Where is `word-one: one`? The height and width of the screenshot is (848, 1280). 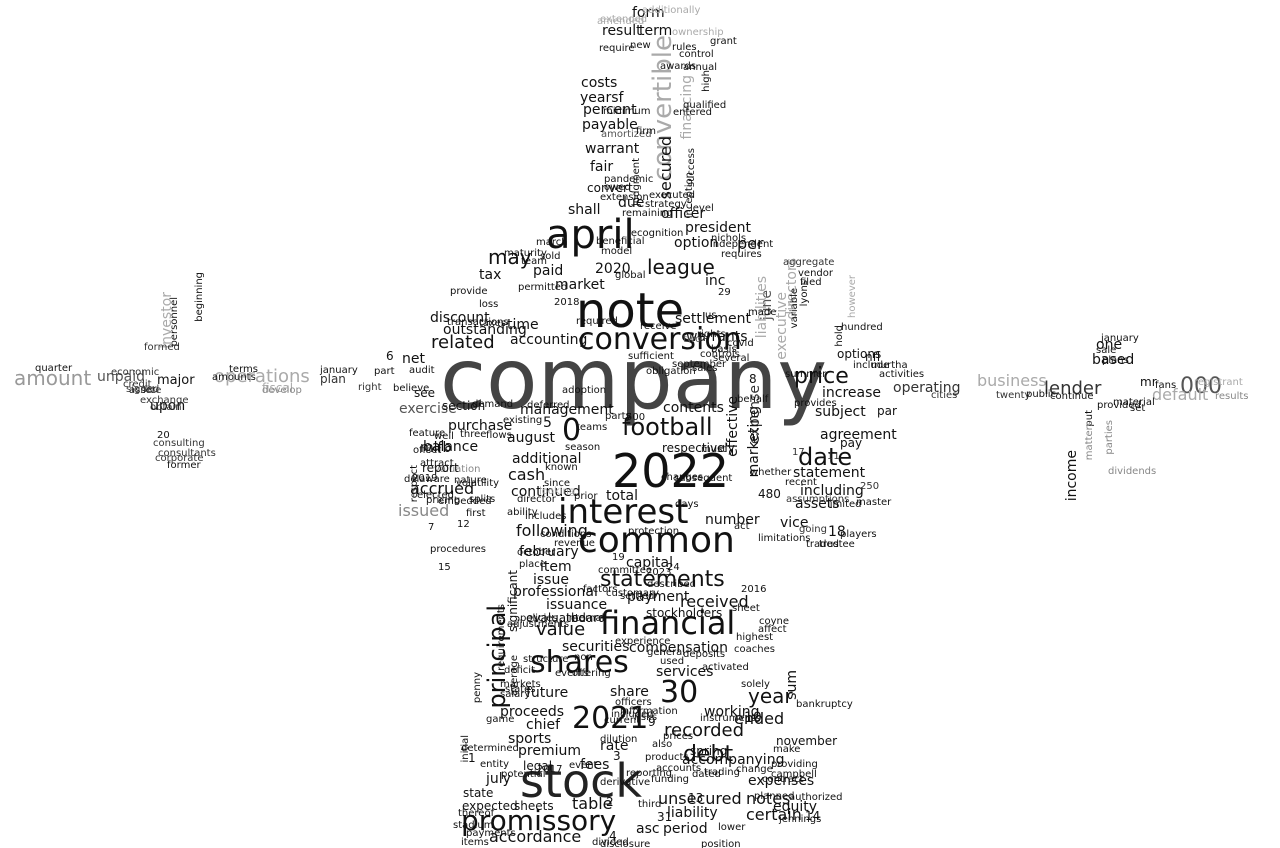
word-one: one is located at coordinates (1109, 345).